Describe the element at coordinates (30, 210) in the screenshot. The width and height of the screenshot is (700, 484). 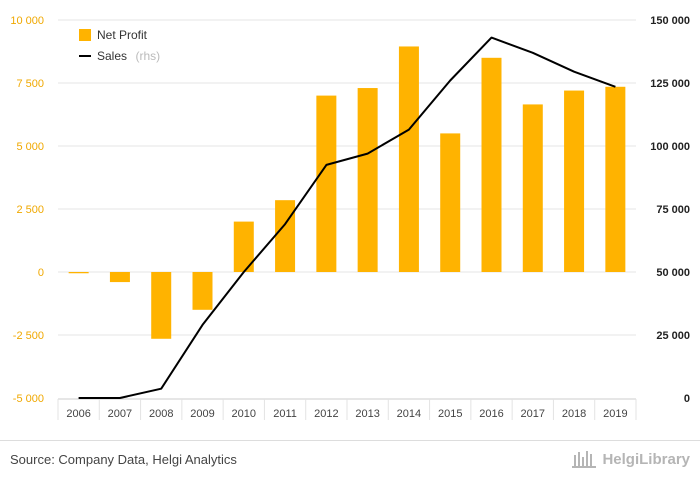
I see `left-tick-label: 2 500` at that location.